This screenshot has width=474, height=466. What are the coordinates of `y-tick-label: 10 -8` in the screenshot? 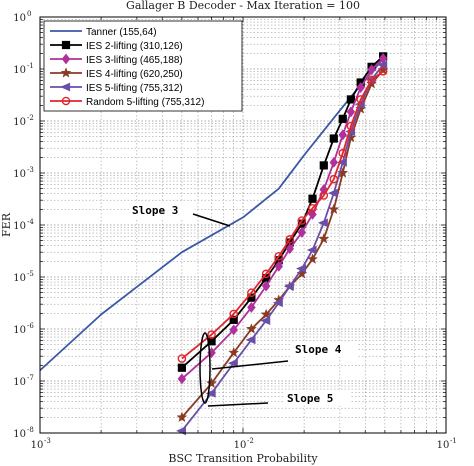 It's located at (23, 433).